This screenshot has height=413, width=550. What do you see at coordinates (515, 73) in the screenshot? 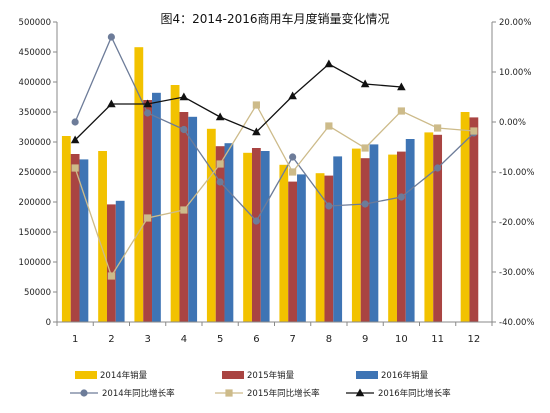
I see `y2-tick-label: 10.00%` at bounding box center [515, 73].